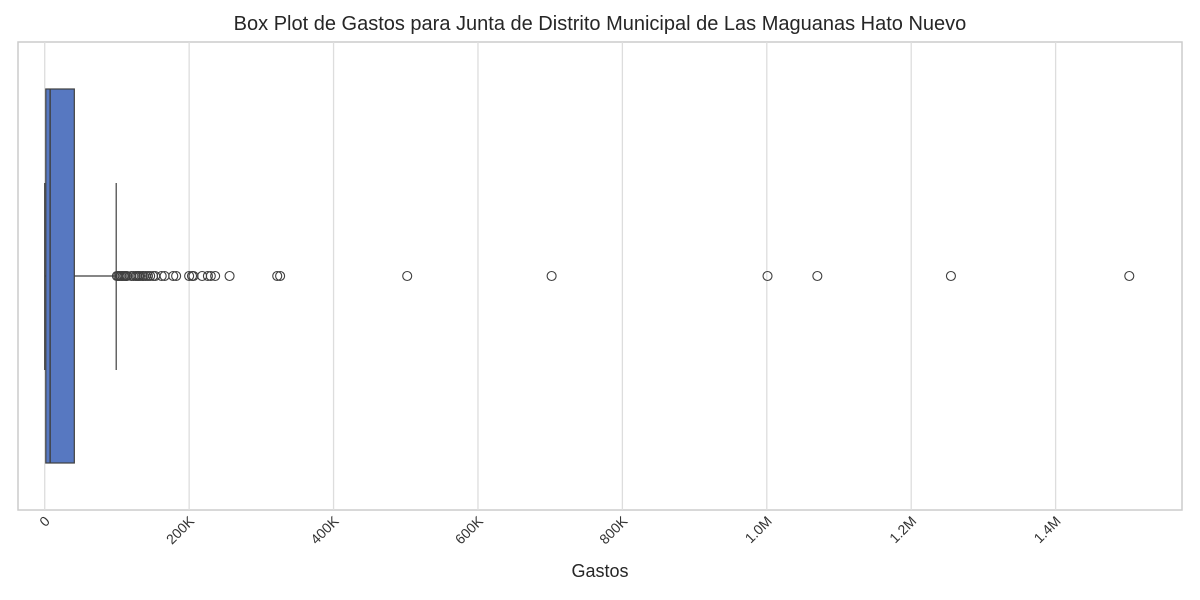  What do you see at coordinates (324, 529) in the screenshot?
I see `x-tick-label-2: 400K` at bounding box center [324, 529].